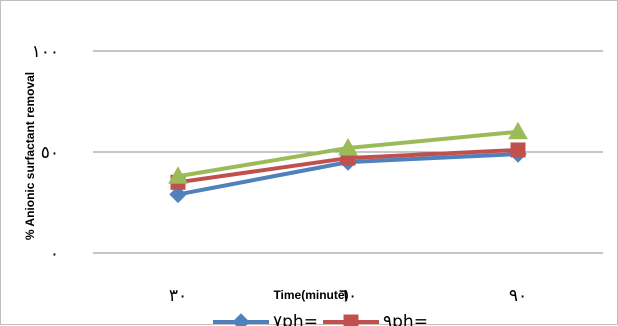 The image size is (618, 326). What do you see at coordinates (295, 319) in the screenshot?
I see `legend-label: ٧ph=` at bounding box center [295, 319].